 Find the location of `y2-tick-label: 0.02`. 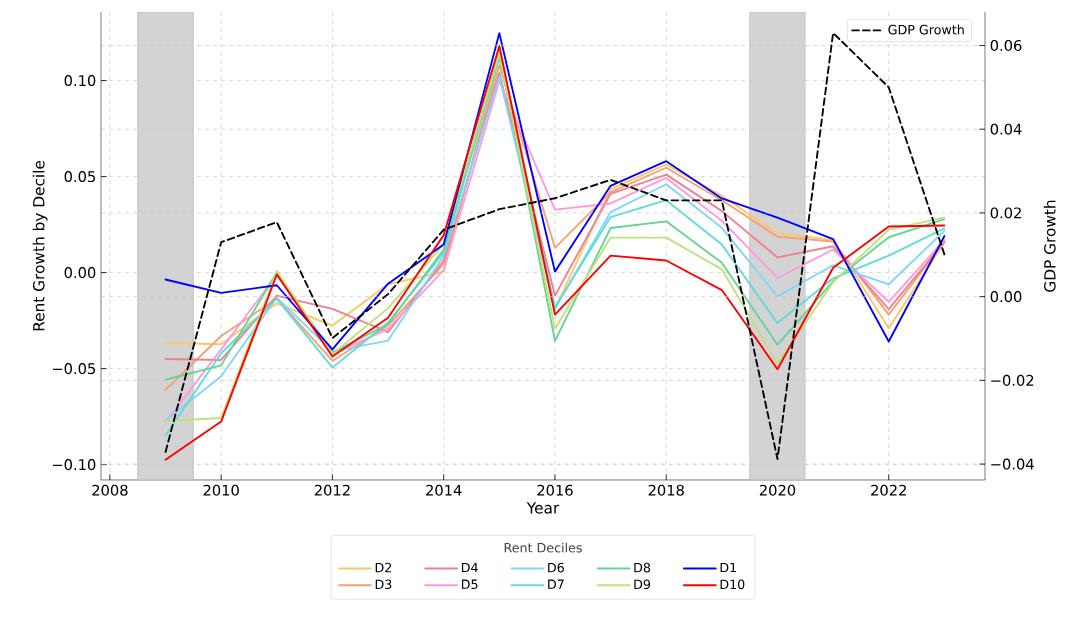

y2-tick-label: 0.02 is located at coordinates (1005, 213).